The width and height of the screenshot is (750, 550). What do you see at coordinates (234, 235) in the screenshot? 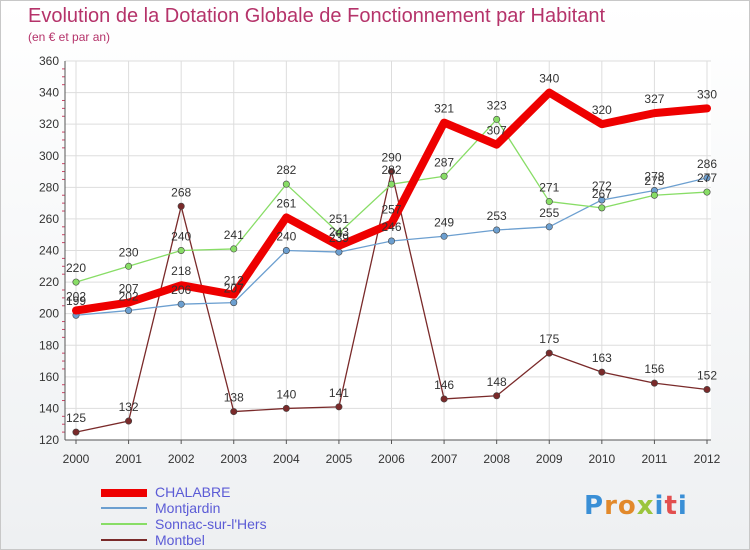
I see `data-label-sonnac-2003: 241` at bounding box center [234, 235].